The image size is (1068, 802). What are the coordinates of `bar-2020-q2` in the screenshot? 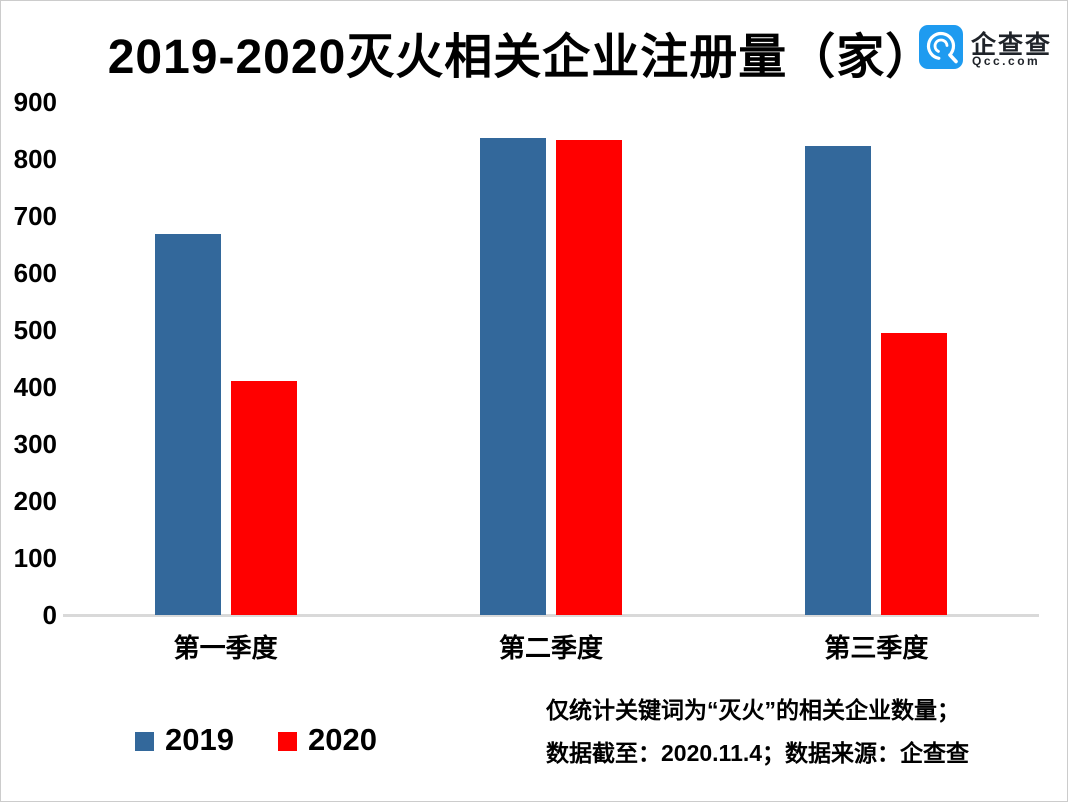 It's located at (589, 377).